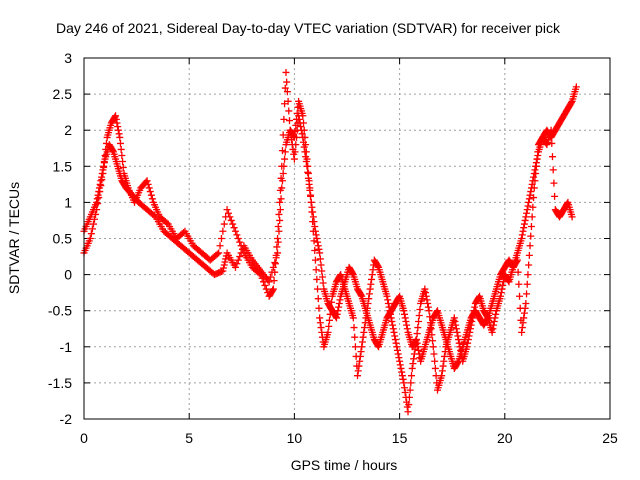 The width and height of the screenshot is (640, 480). What do you see at coordinates (505, 438) in the screenshot?
I see `x-tick-label: 20` at bounding box center [505, 438].